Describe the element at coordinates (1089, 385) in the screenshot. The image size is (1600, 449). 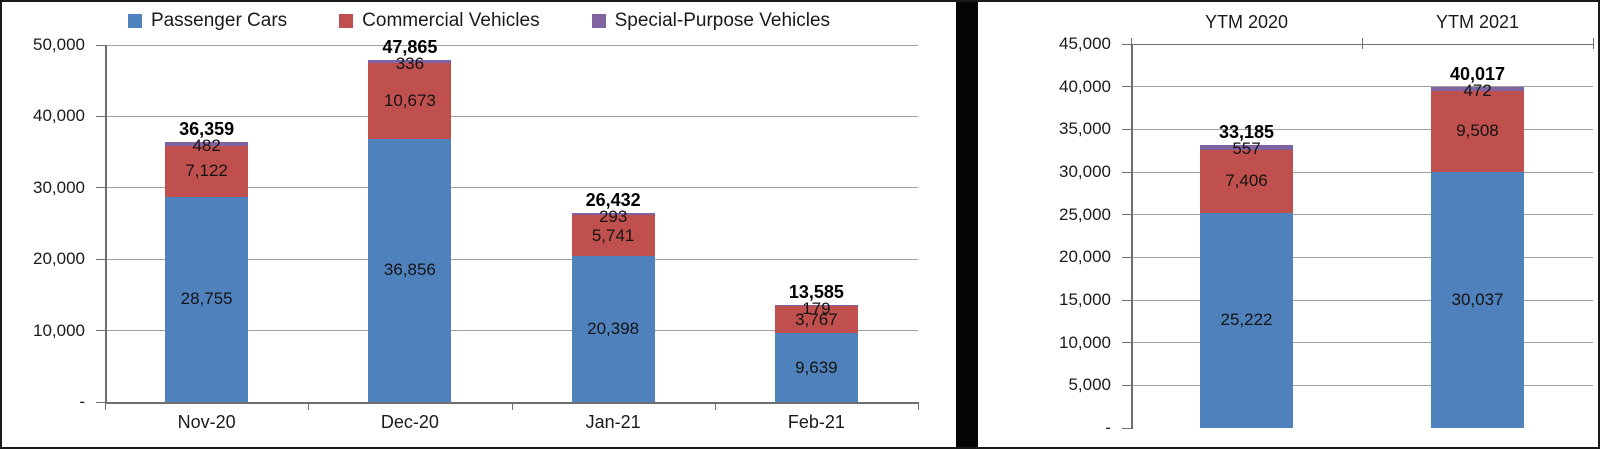
I see `y-tick-label: 5,000` at that location.